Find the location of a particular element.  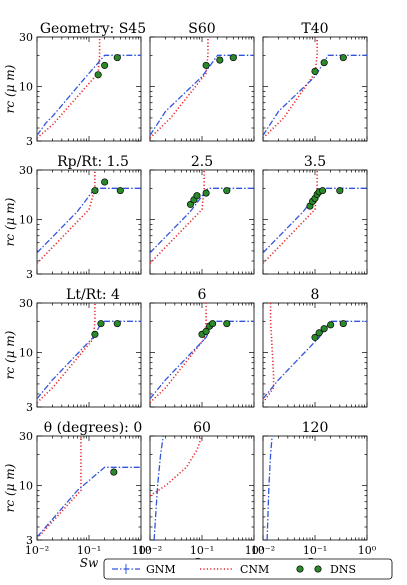

panel-0-1: S60 is located at coordinates (202, 81).